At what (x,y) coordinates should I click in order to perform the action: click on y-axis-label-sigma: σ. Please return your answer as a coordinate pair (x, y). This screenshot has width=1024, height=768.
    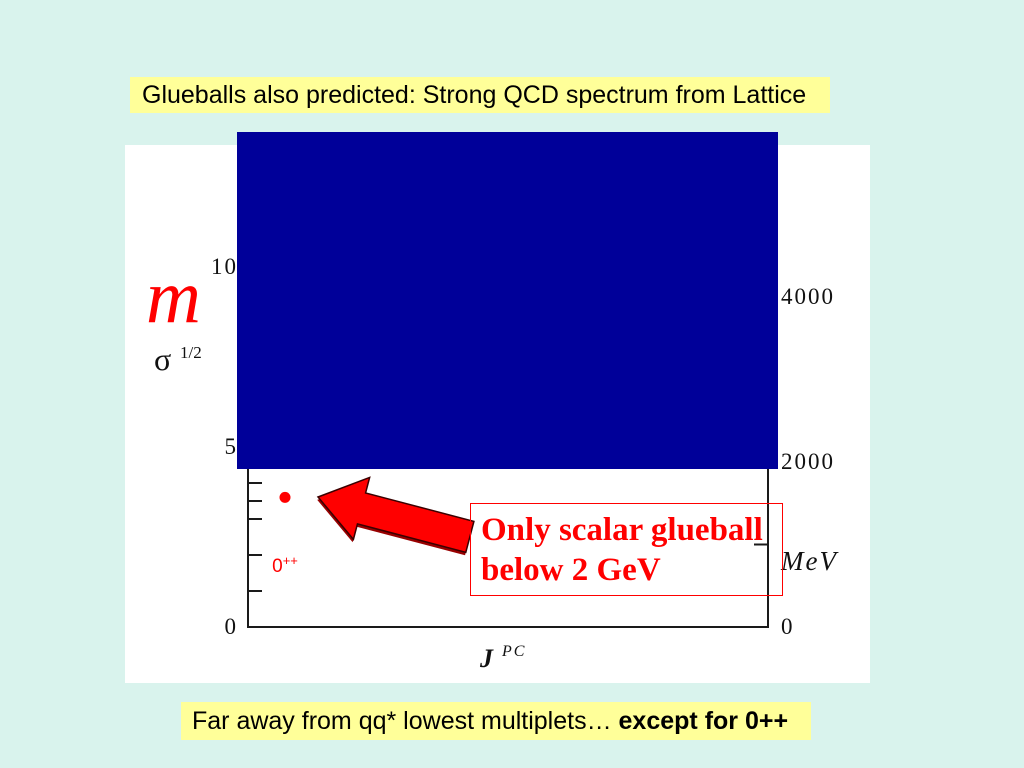
    Looking at the image, I should click on (162, 359).